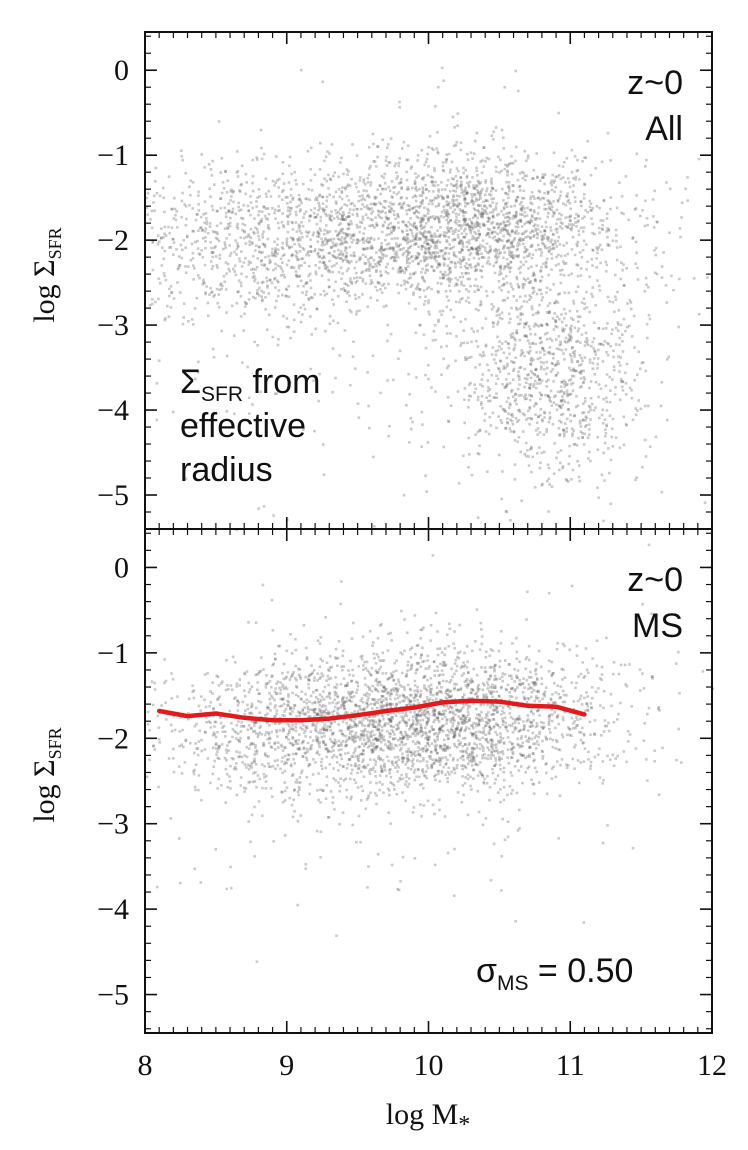  I want to click on top-redshift-label: z~0, so click(655, 83).